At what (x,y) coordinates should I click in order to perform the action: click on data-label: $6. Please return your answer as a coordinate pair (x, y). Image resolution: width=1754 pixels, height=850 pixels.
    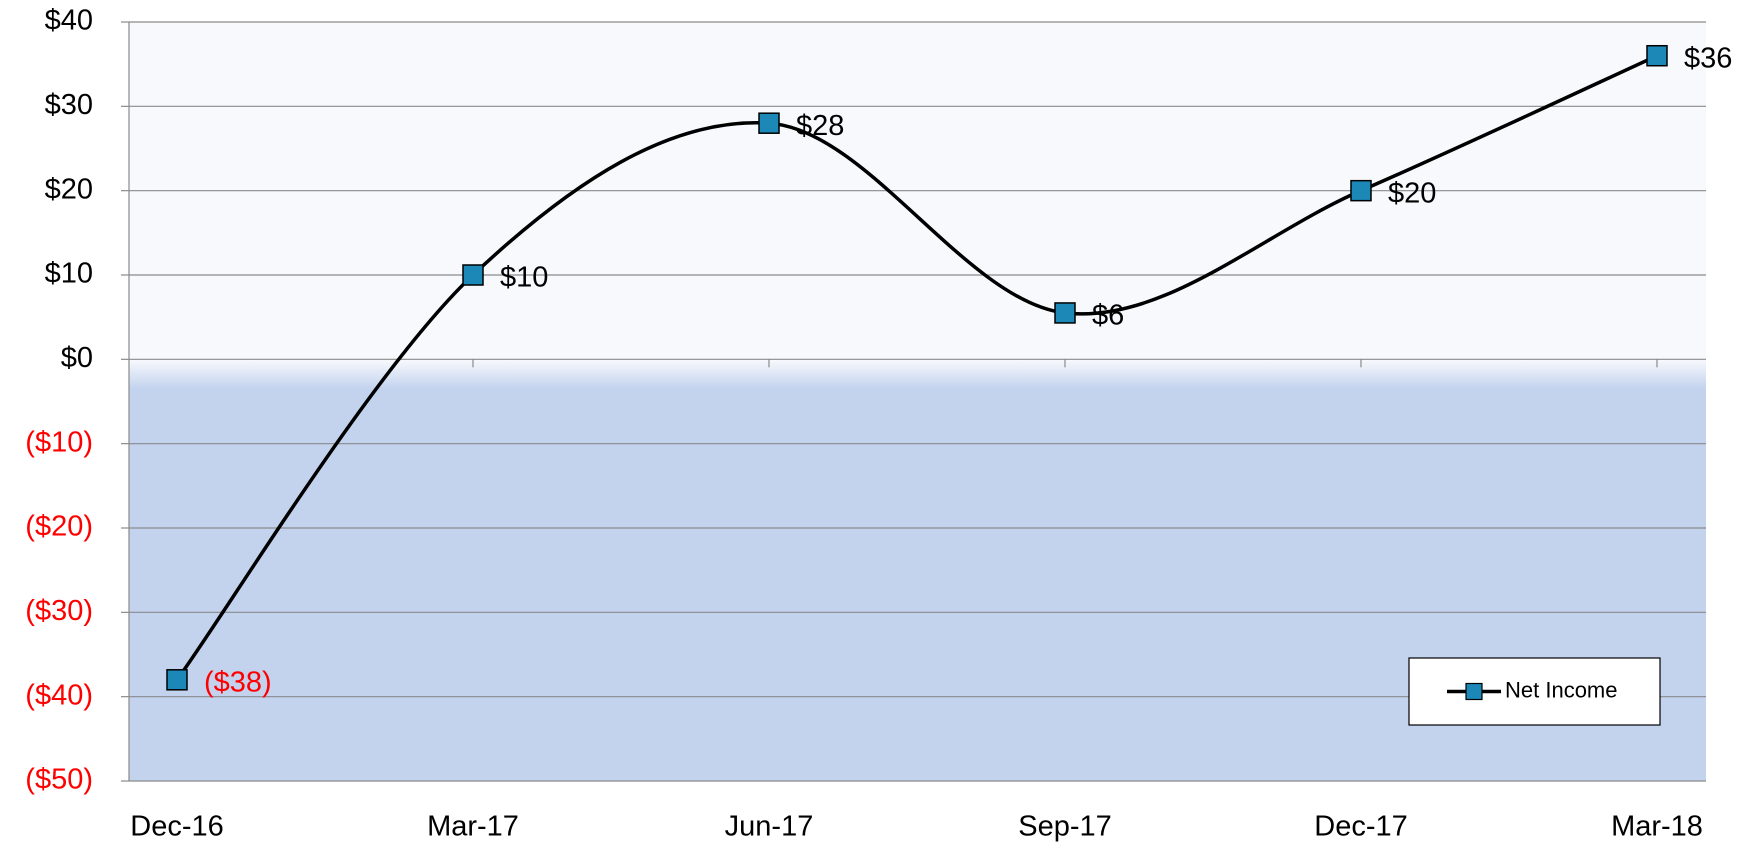
    Looking at the image, I should click on (1108, 316).